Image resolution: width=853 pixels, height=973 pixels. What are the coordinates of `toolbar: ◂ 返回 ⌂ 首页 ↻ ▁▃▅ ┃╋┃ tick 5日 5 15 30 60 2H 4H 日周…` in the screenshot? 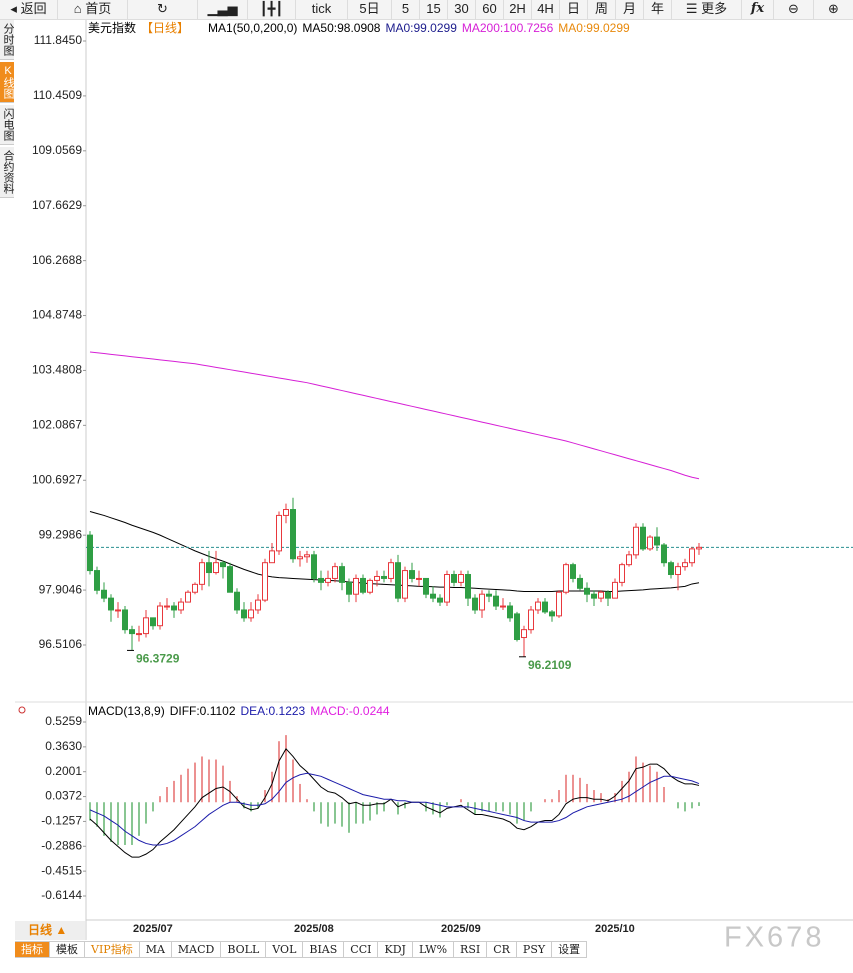 It's located at (426, 10).